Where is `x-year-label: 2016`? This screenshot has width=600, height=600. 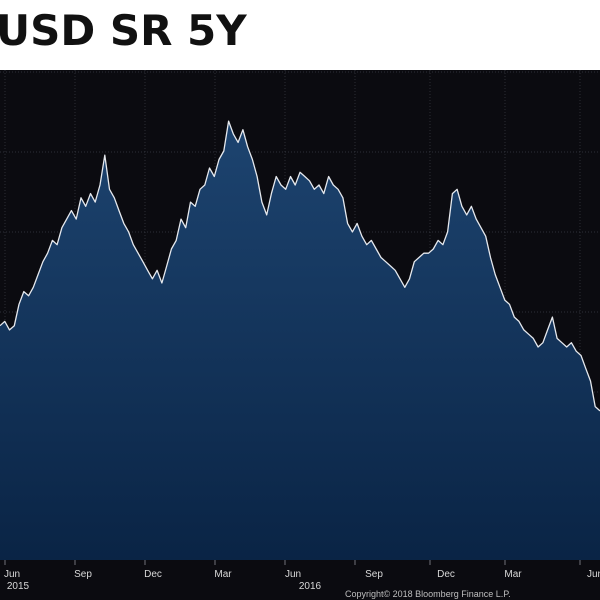
x-year-label: 2016 is located at coordinates (310, 586).